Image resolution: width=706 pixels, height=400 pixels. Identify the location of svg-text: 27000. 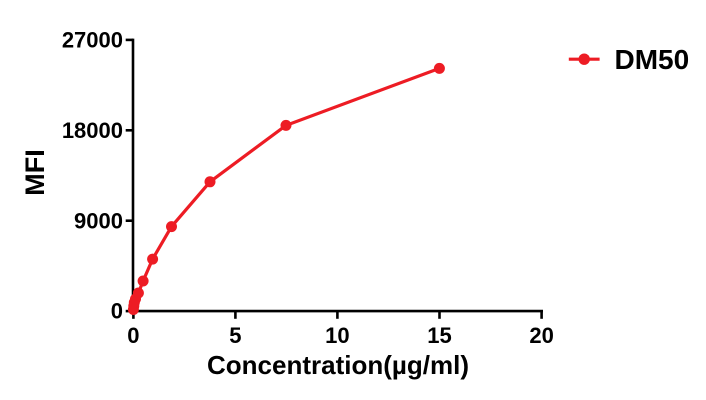
(92, 40).